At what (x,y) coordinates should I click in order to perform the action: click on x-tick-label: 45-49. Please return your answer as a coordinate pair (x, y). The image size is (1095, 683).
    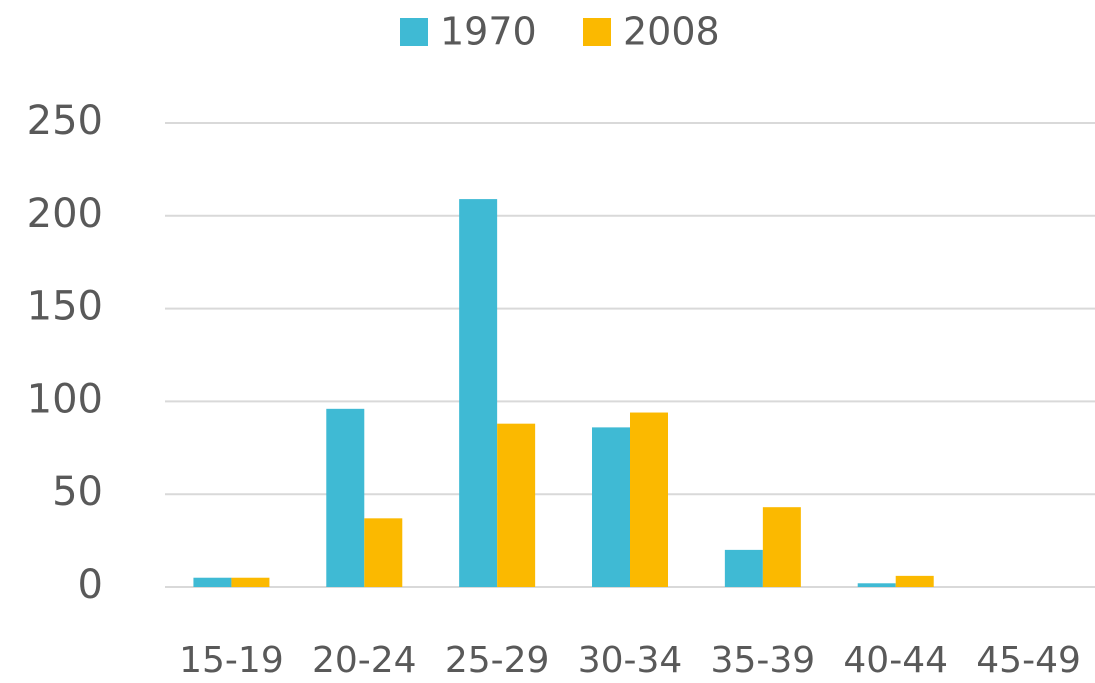
    Looking at the image, I should click on (1028, 660).